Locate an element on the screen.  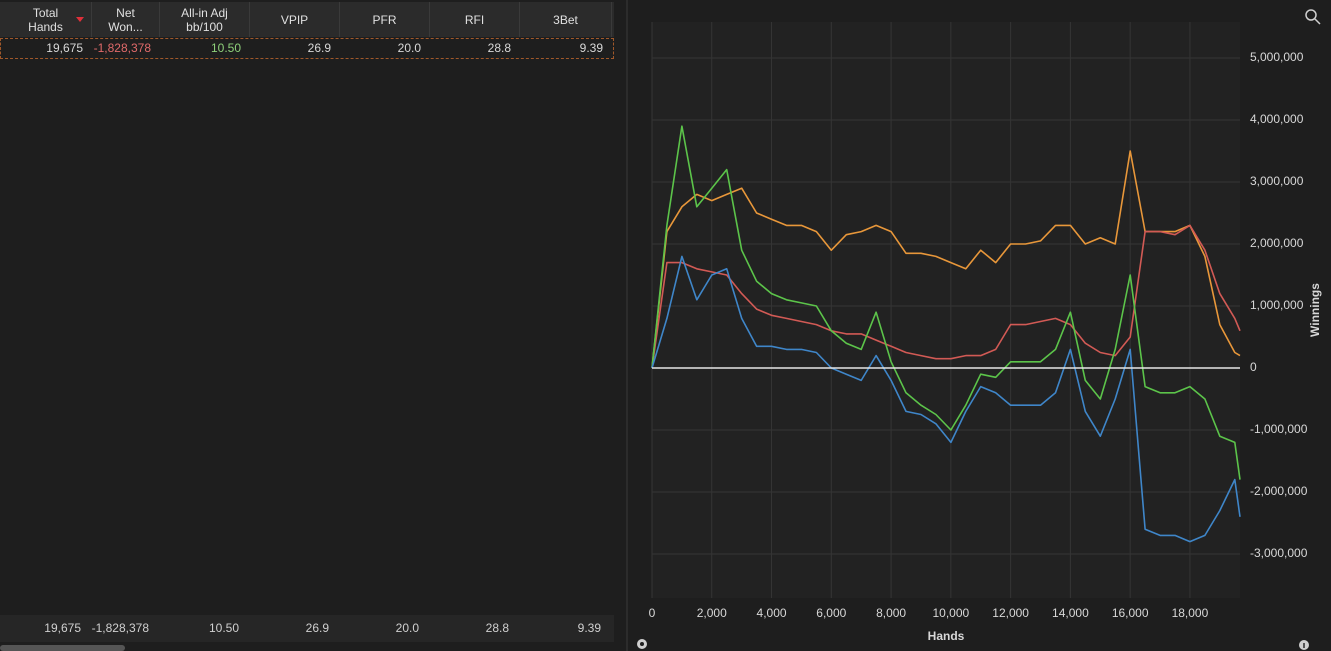
header-text: Hands is located at coordinates (45, 26).